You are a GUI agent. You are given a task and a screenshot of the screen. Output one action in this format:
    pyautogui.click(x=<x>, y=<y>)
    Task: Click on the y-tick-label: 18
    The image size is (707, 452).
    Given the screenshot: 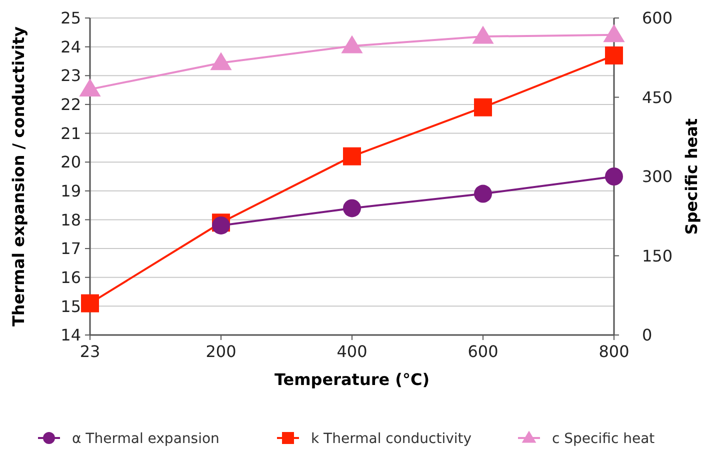 What is the action you would take?
    pyautogui.click(x=70, y=220)
    